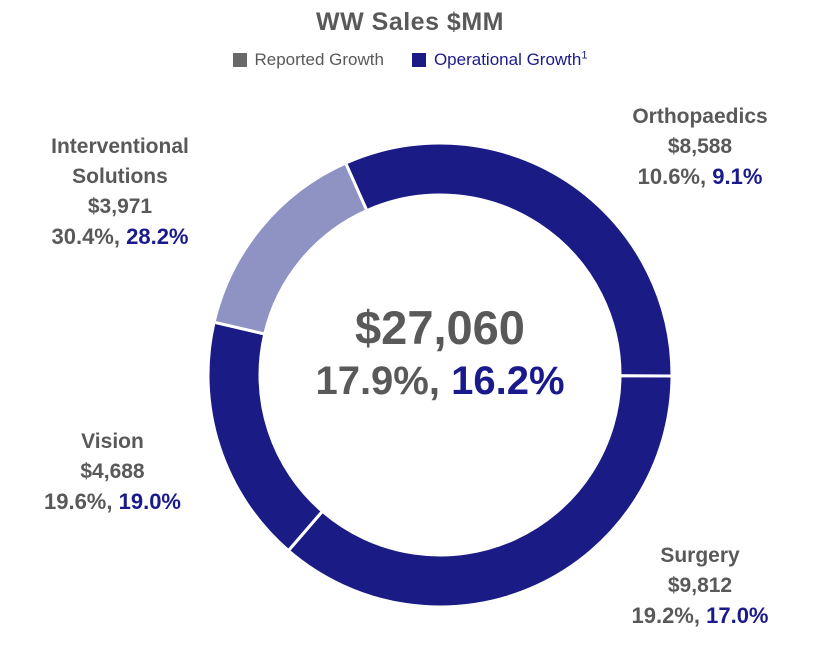  I want to click on segment-growth-line: 30.4%, 28.2%, so click(120, 237).